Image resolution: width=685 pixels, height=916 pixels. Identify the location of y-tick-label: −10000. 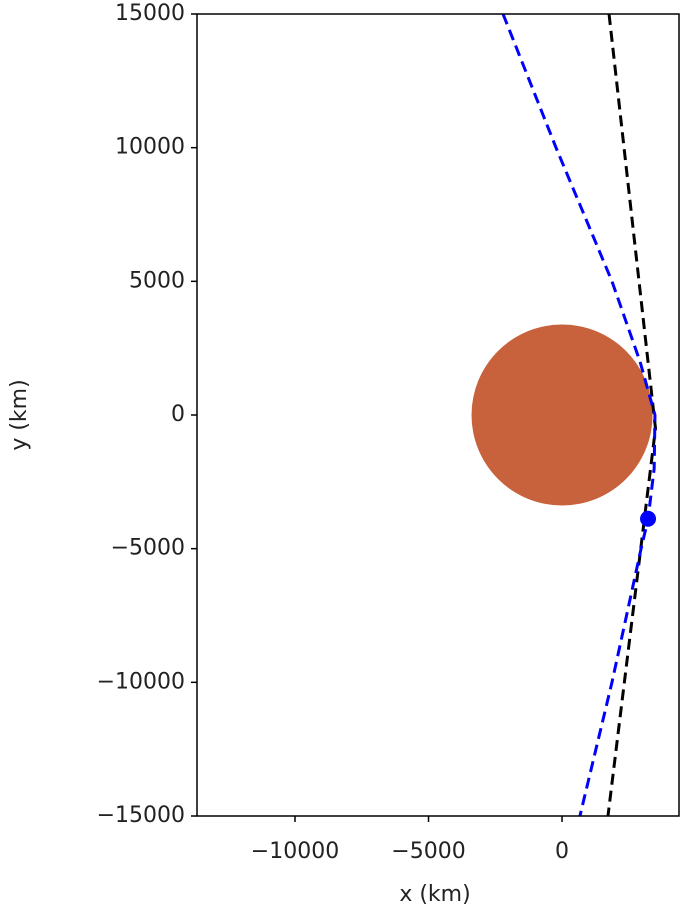
(141, 681).